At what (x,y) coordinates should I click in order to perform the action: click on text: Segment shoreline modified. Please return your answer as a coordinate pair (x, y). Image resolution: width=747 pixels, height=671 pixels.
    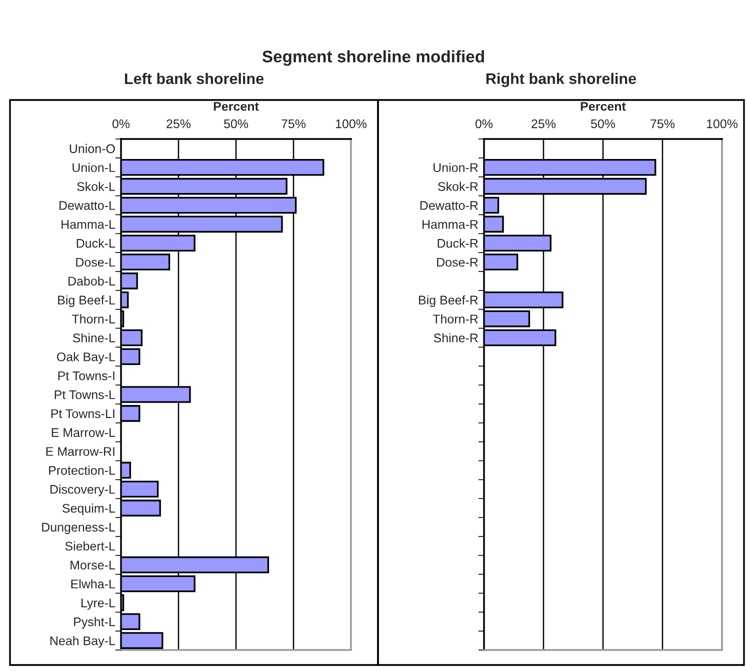
    Looking at the image, I should click on (373, 58).